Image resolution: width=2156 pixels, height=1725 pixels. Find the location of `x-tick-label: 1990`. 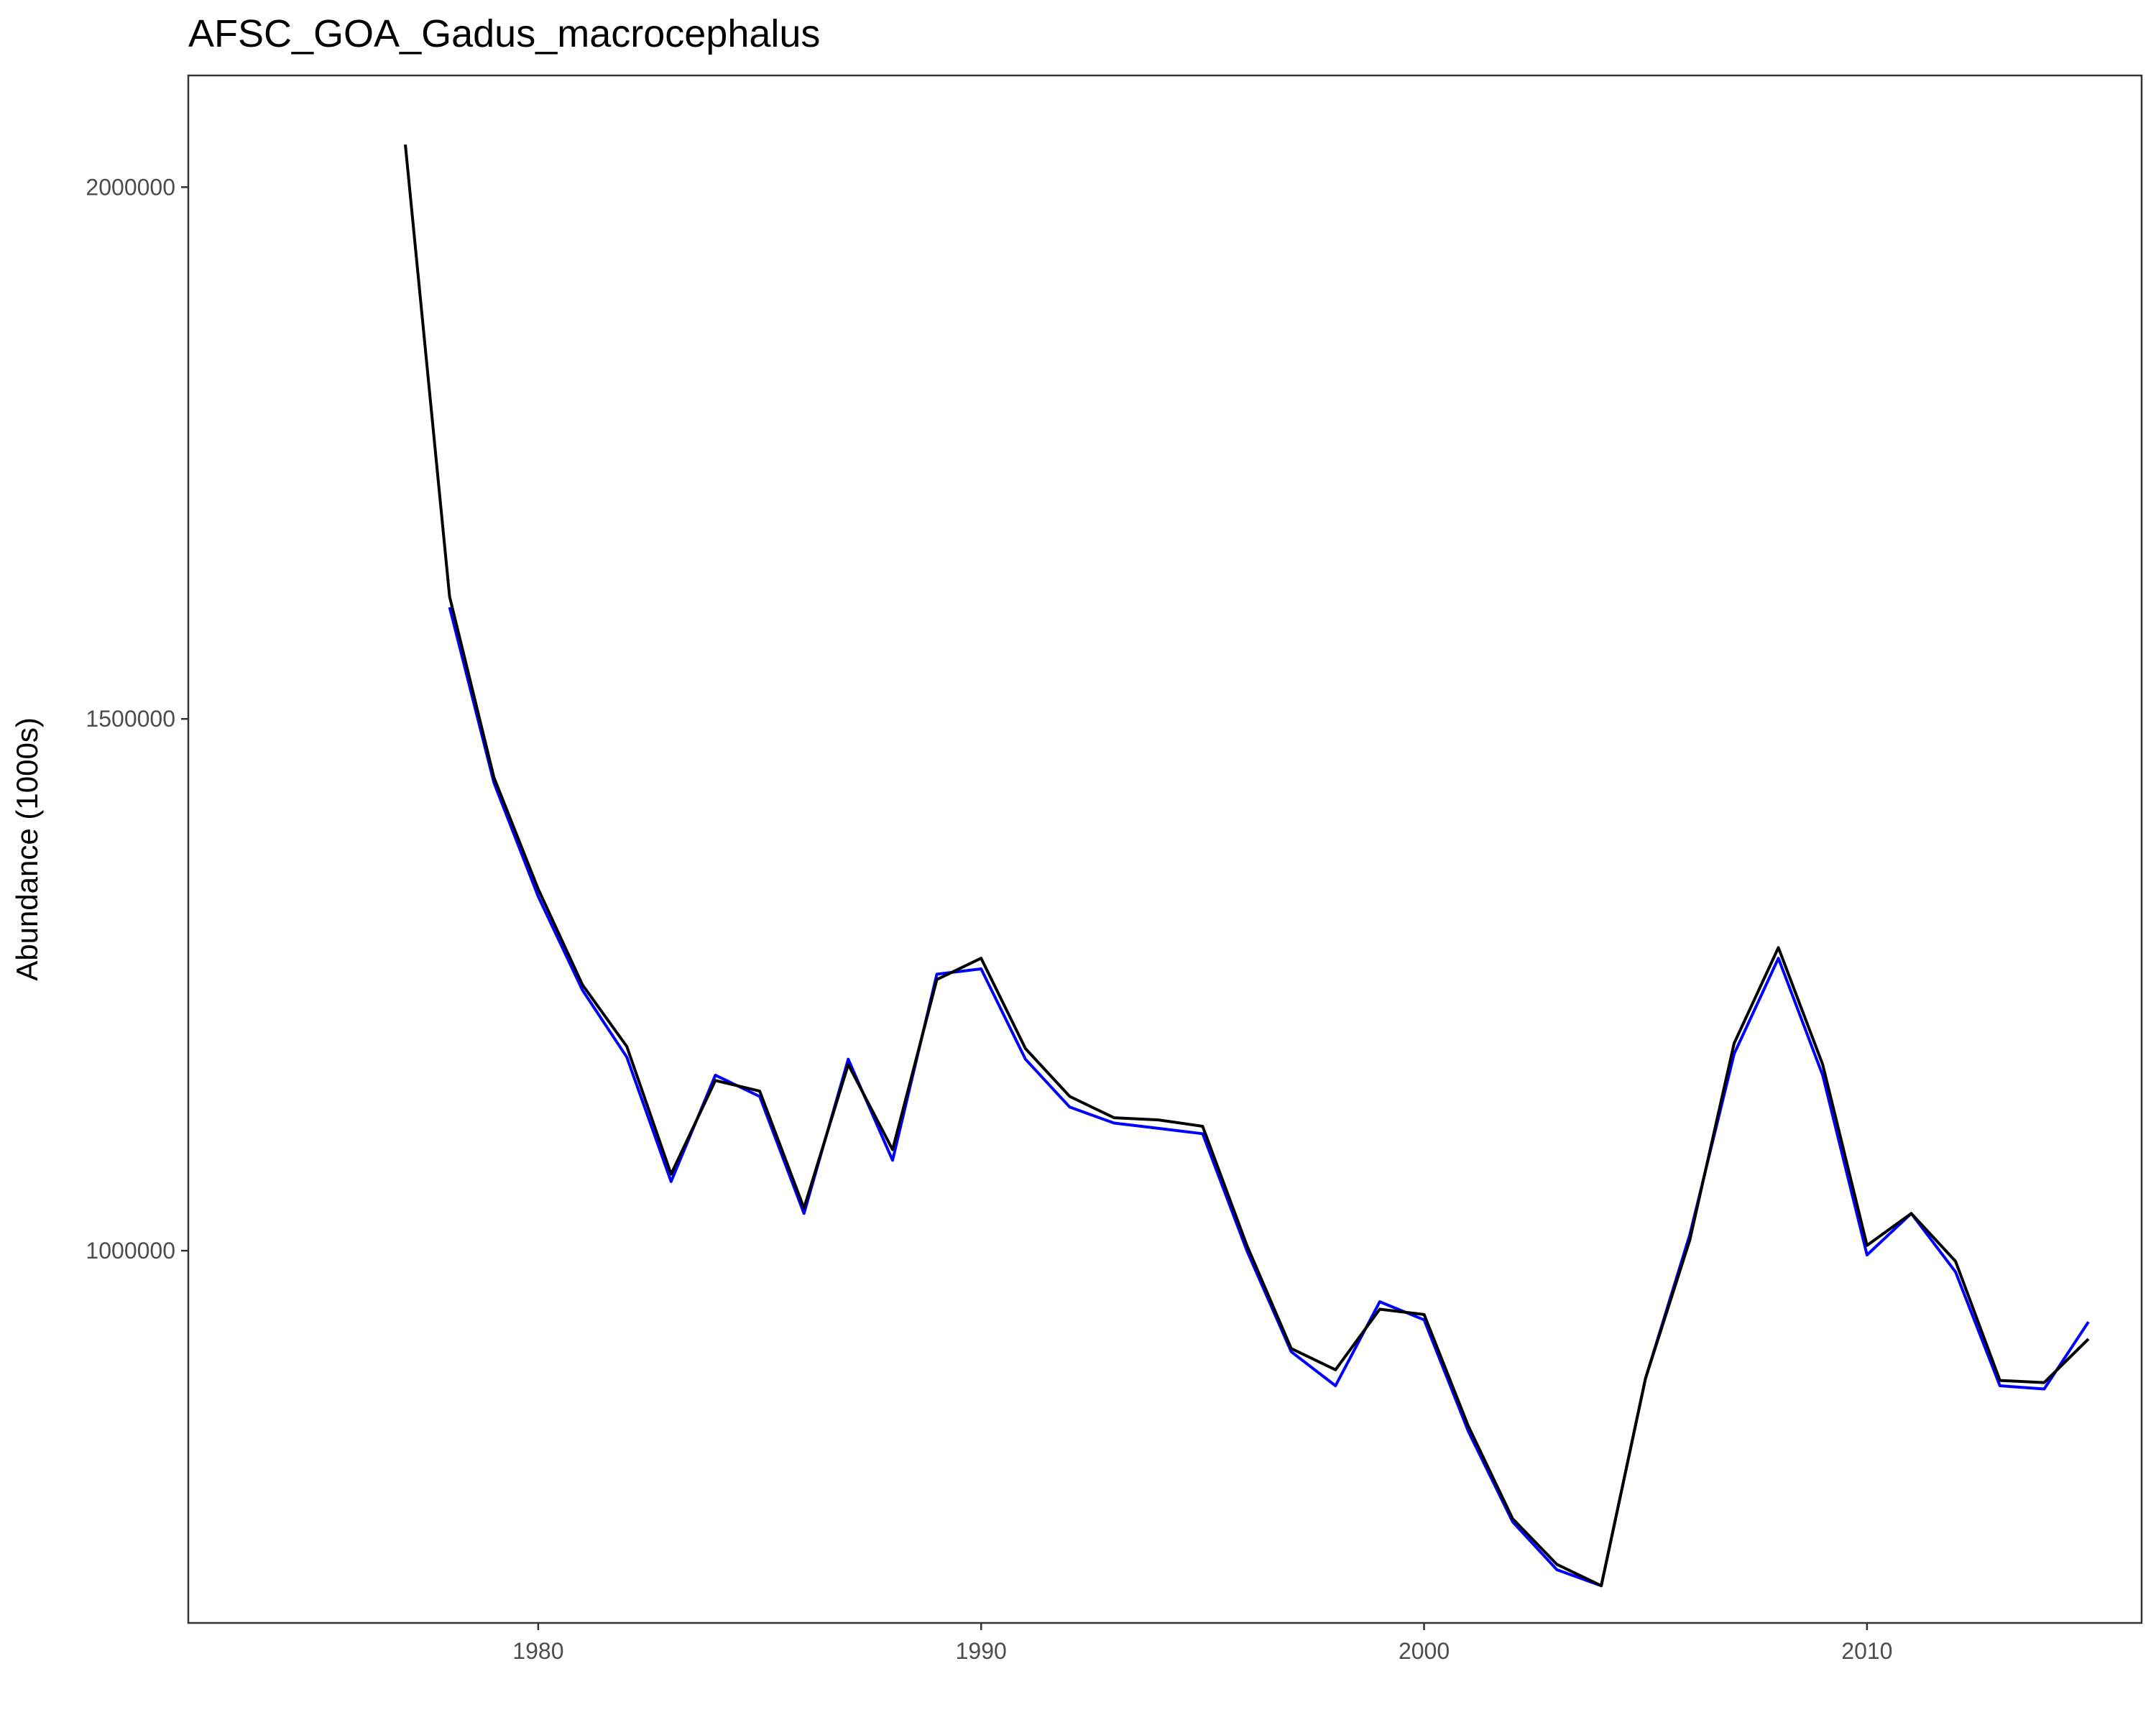

x-tick-label: 1990 is located at coordinates (981, 1651).